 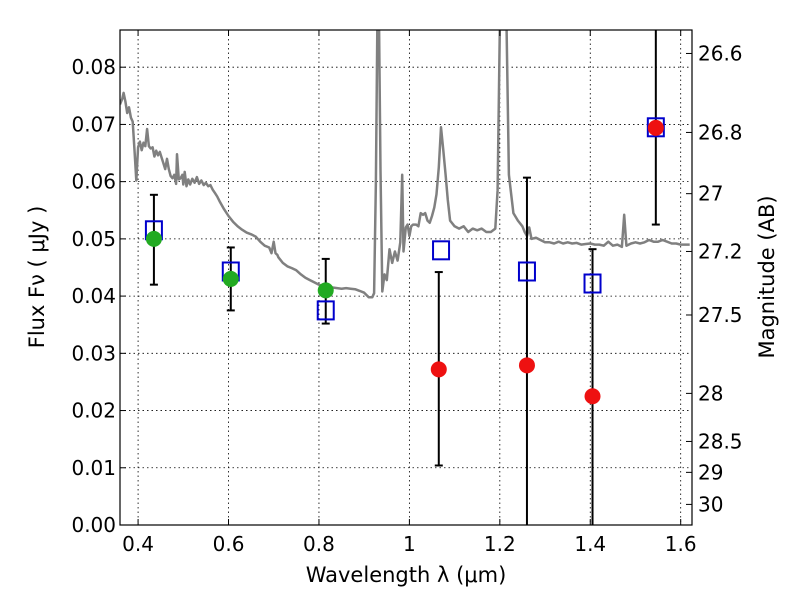 What do you see at coordinates (720, 315) in the screenshot?
I see `right-tick-label: 27.5` at bounding box center [720, 315].